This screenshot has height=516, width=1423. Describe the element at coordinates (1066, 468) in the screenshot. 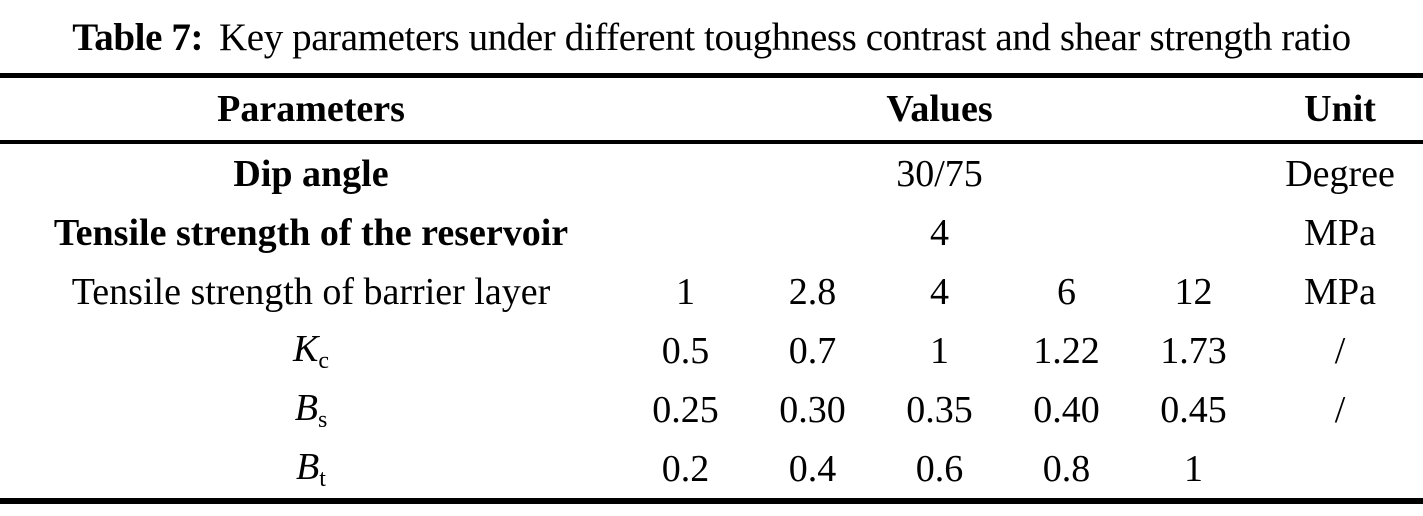

I see `value-cell: 0.8` at that location.